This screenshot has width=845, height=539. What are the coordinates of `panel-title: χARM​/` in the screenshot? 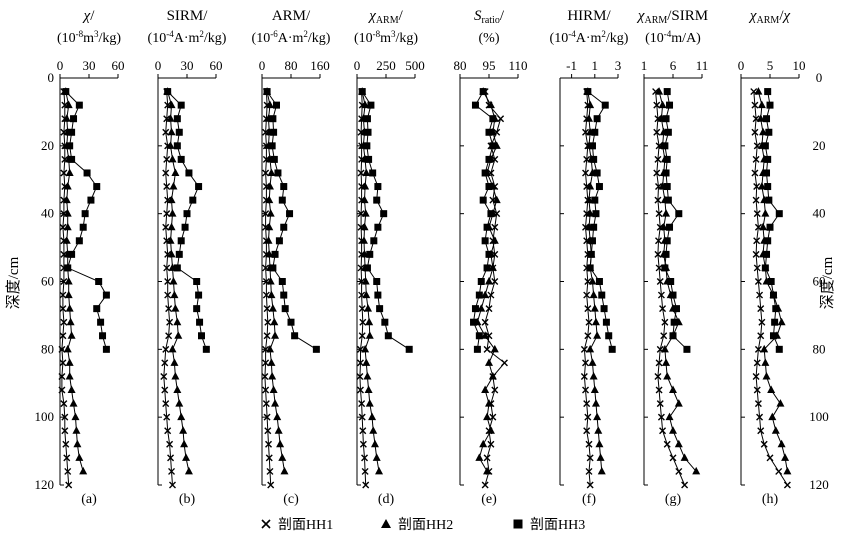 It's located at (385, 17).